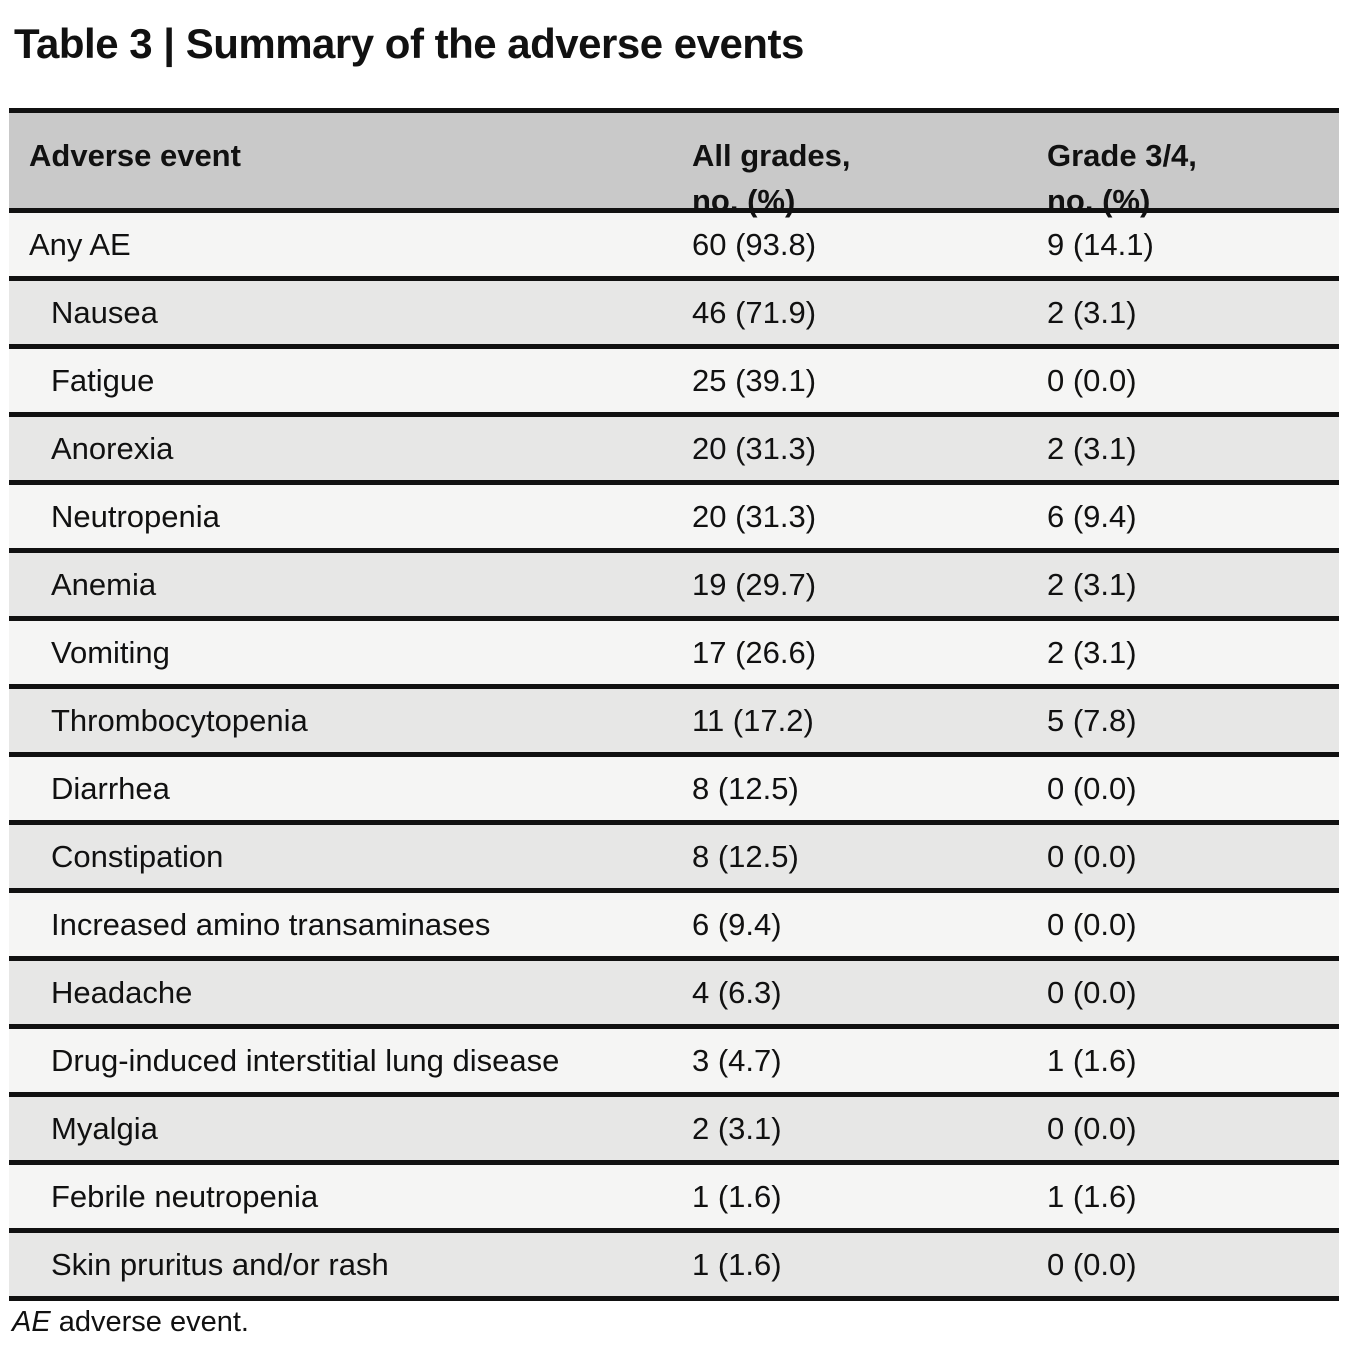 This screenshot has width=1348, height=1352. What do you see at coordinates (674, 723) in the screenshot?
I see `table-row: Thrombocytopenia 11 (17.2) 5 (7.8)` at bounding box center [674, 723].